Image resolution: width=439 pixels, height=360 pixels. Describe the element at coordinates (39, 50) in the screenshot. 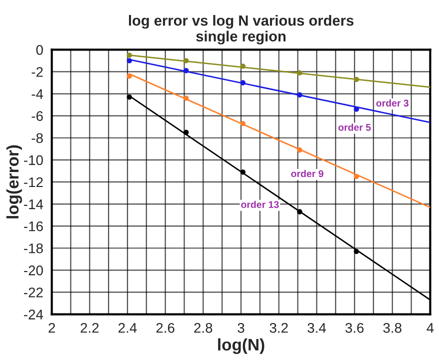

I see `y-tick-label: 0` at that location.